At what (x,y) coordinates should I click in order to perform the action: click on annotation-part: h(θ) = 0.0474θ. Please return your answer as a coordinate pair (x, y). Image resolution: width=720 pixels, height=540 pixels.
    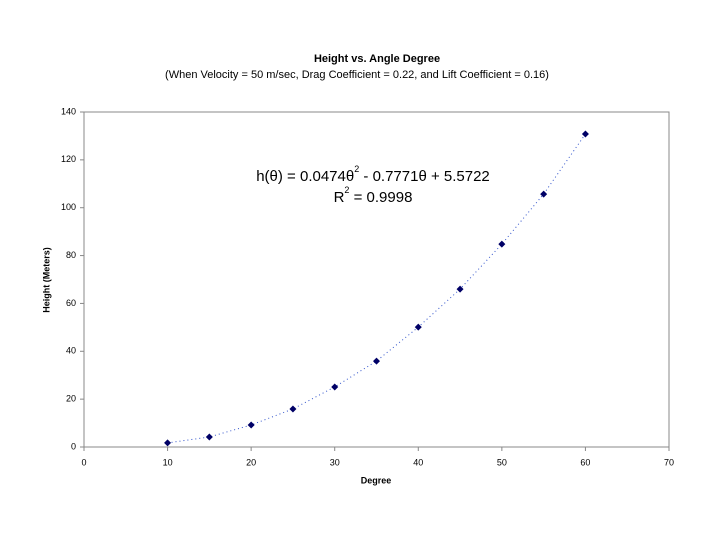
    Looking at the image, I should click on (305, 176).